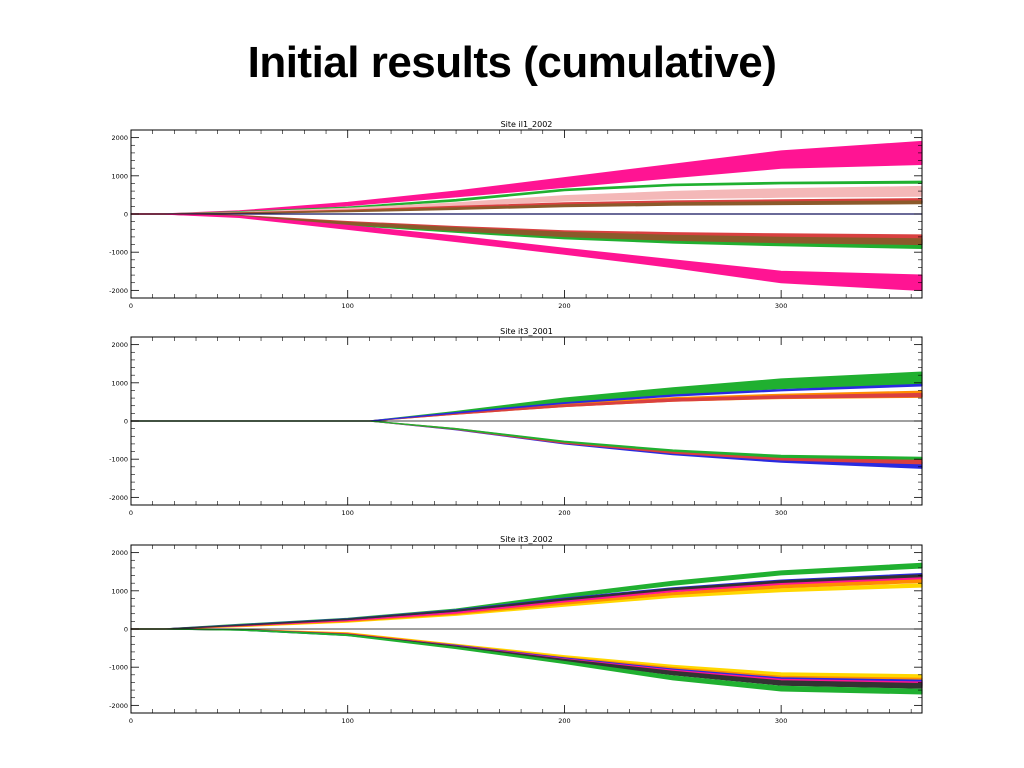  What do you see at coordinates (512, 62) in the screenshot?
I see `slide-title: Initial results (cumulative)` at bounding box center [512, 62].